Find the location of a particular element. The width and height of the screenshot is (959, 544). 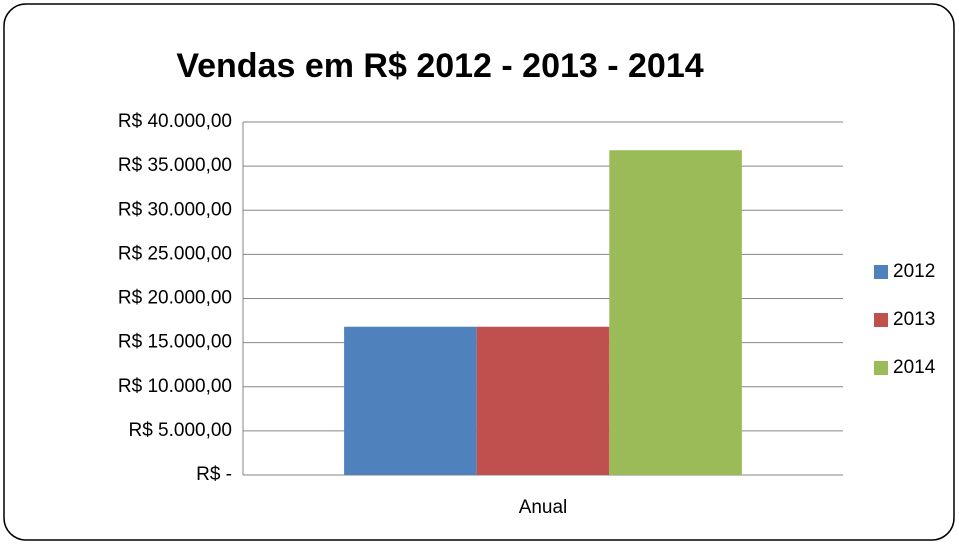

y-tick-label: R$ 30.000,00 is located at coordinates (175, 209).